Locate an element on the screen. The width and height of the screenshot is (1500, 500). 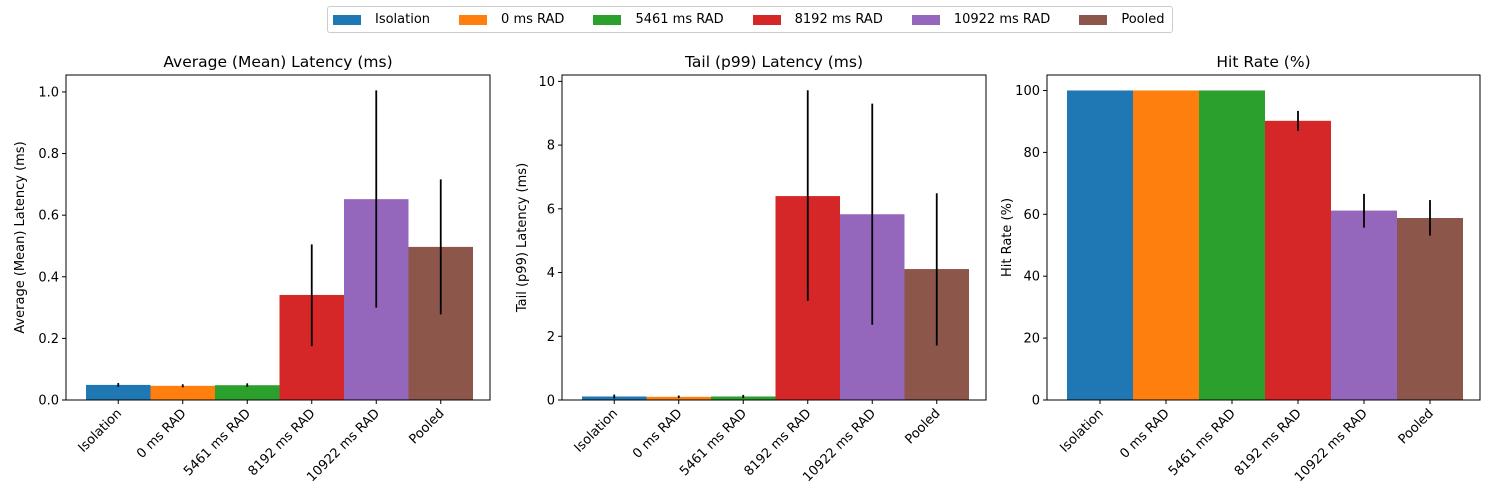
y-tick-label: 0.0 is located at coordinates (48, 401).